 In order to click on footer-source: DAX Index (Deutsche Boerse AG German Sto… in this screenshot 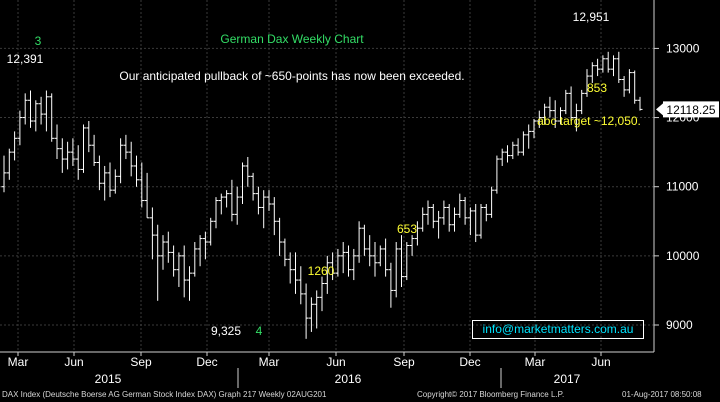, I will do `click(164, 394)`.